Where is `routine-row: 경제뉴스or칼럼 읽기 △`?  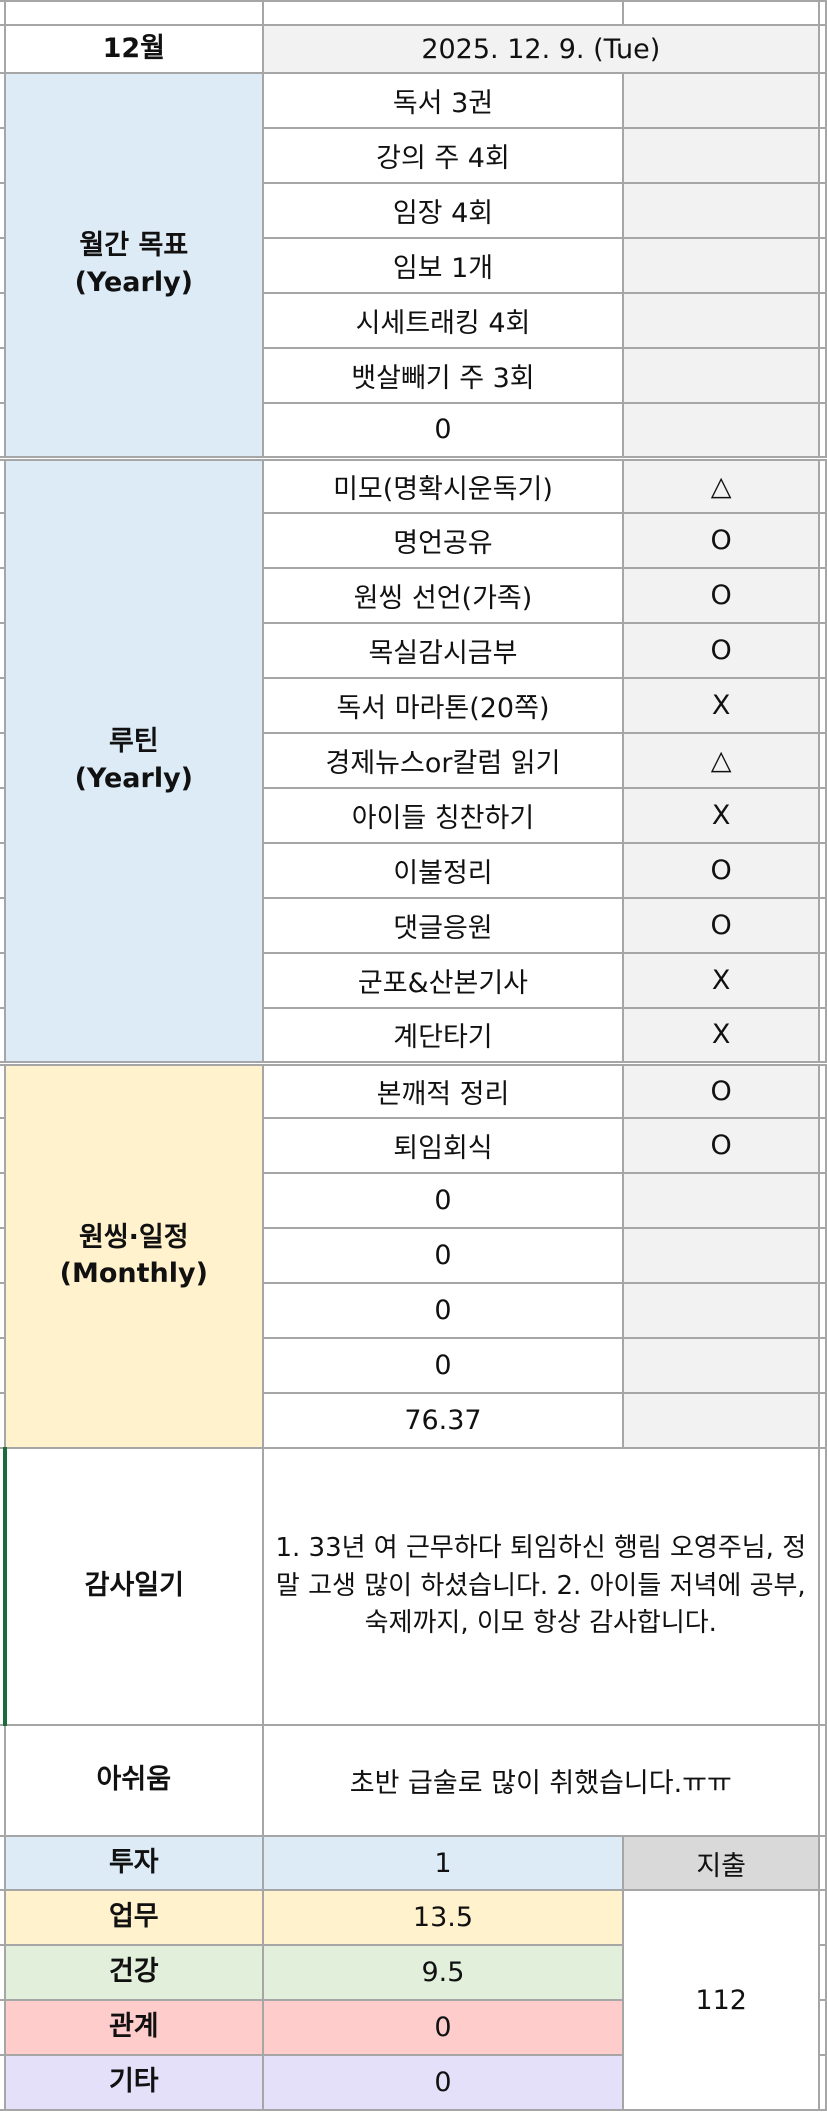
routine-row: 경제뉴스or칼럼 읽기 △ is located at coordinates (413, 760).